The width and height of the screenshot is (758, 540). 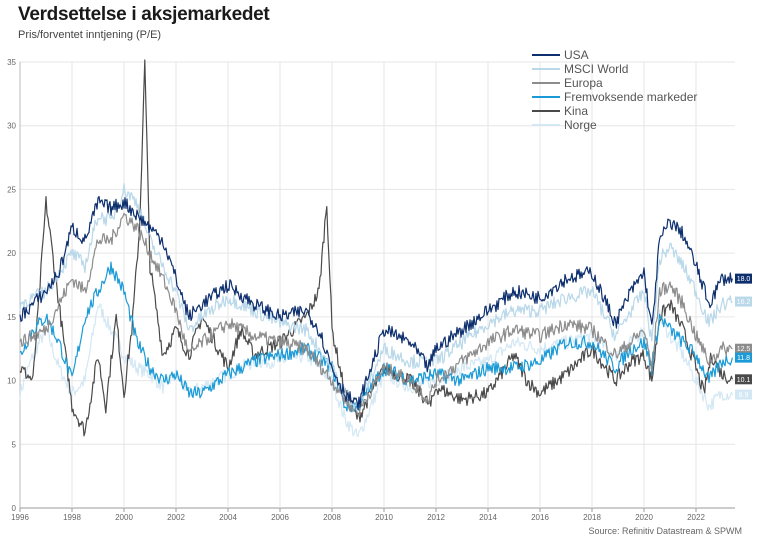 What do you see at coordinates (14, 508) in the screenshot?
I see `y-tick-label: 0` at bounding box center [14, 508].